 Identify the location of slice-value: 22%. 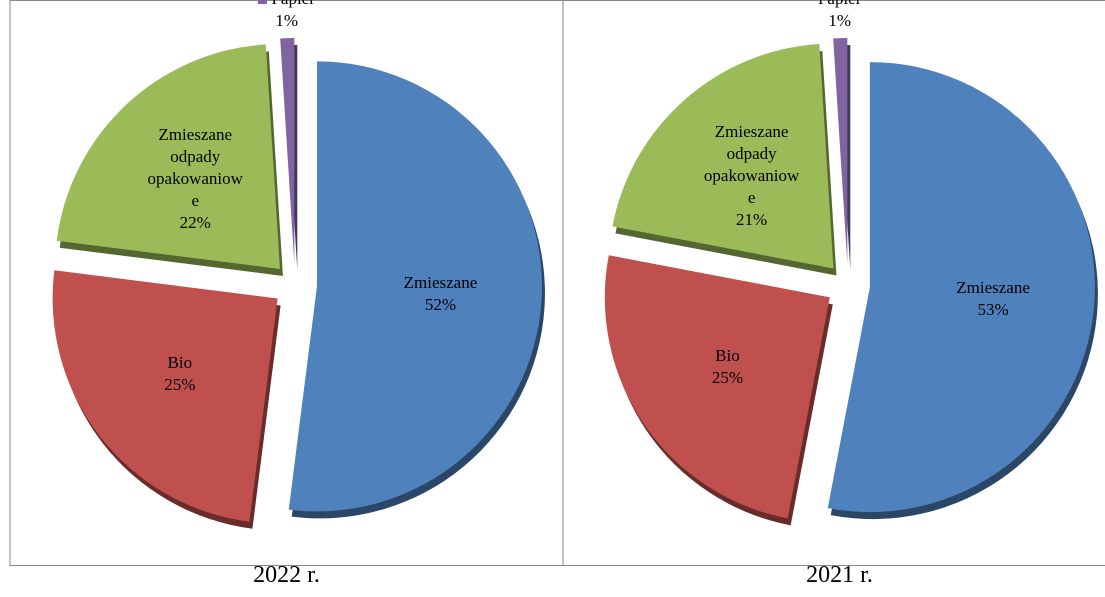
(195, 222).